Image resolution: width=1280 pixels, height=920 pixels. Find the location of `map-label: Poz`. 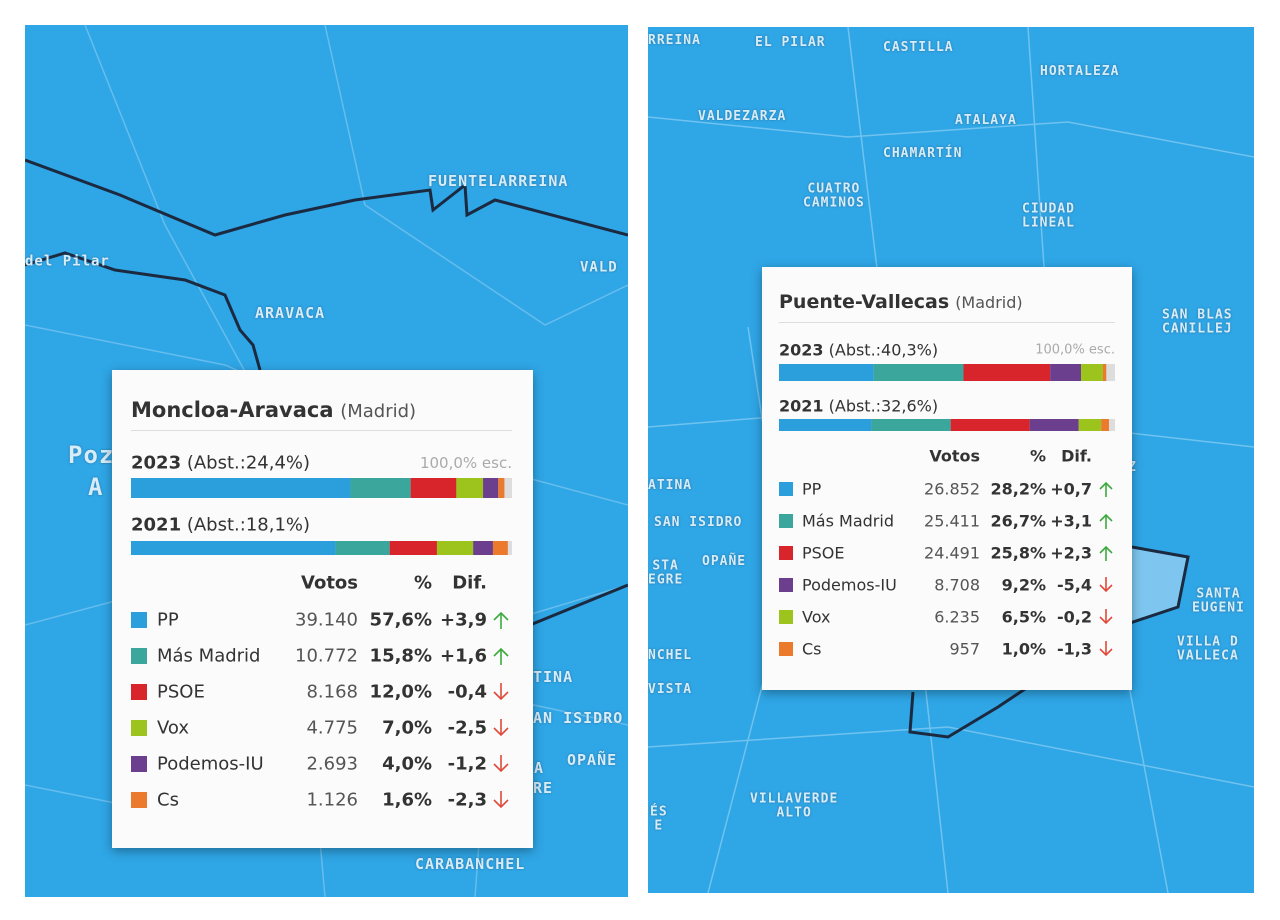

map-label: Poz is located at coordinates (91, 454).